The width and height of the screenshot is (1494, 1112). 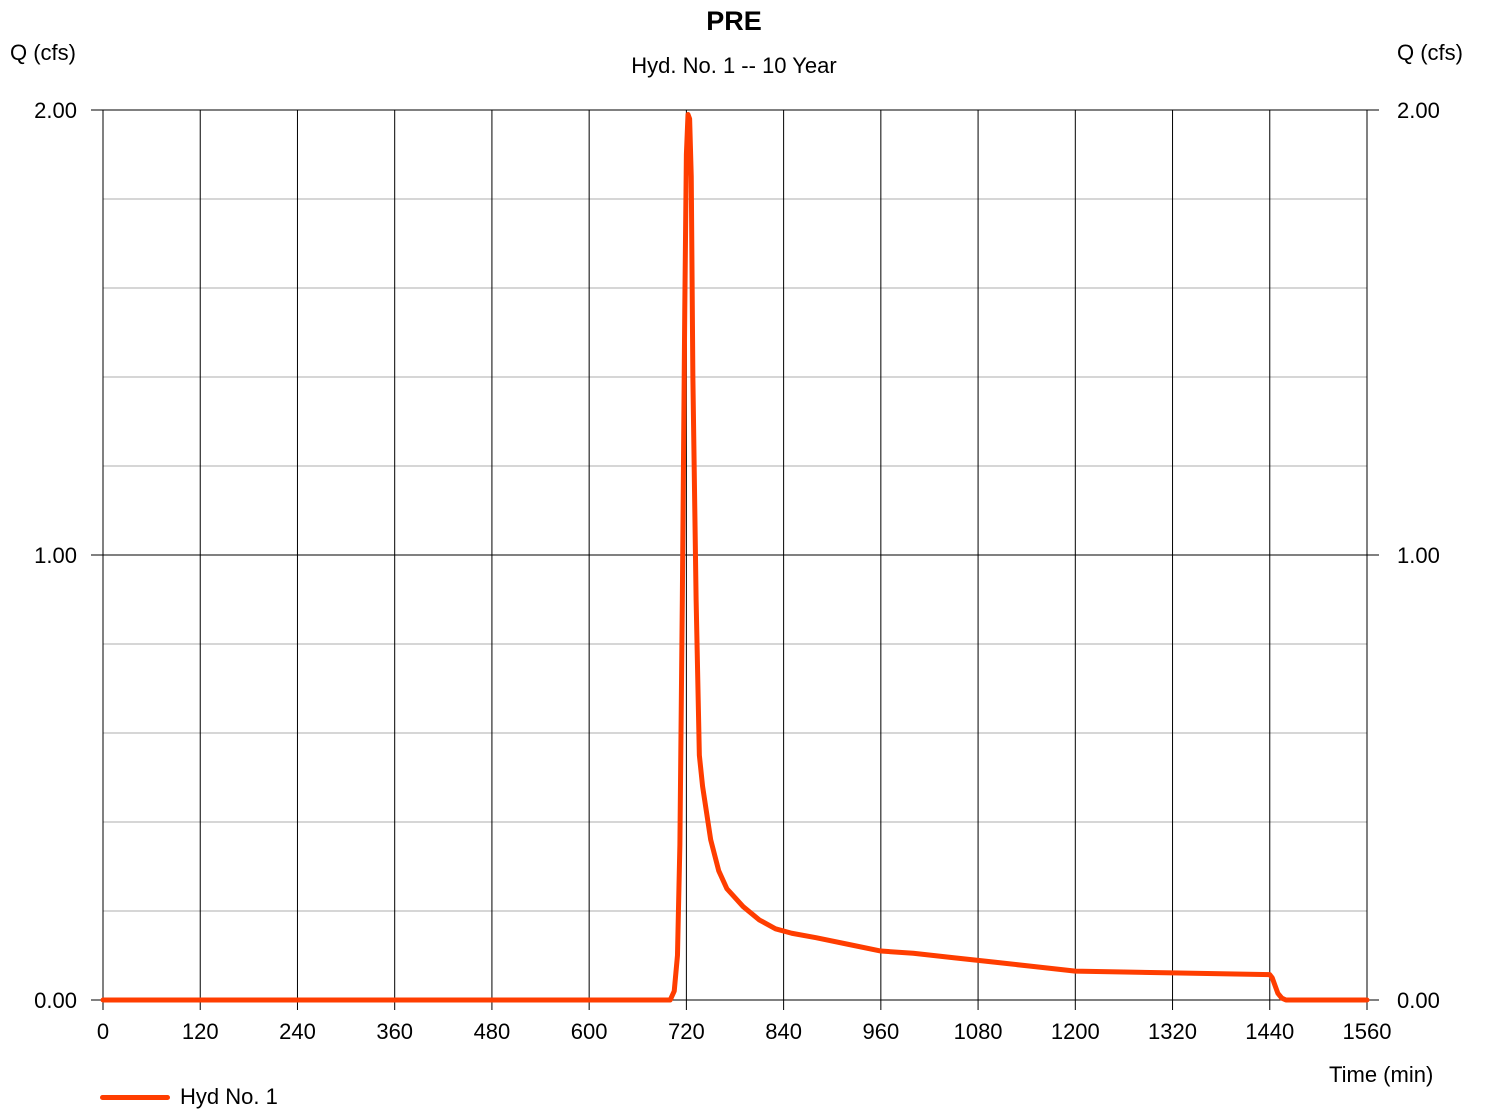 What do you see at coordinates (297, 1031) in the screenshot?
I see `x-tick-label: 240` at bounding box center [297, 1031].